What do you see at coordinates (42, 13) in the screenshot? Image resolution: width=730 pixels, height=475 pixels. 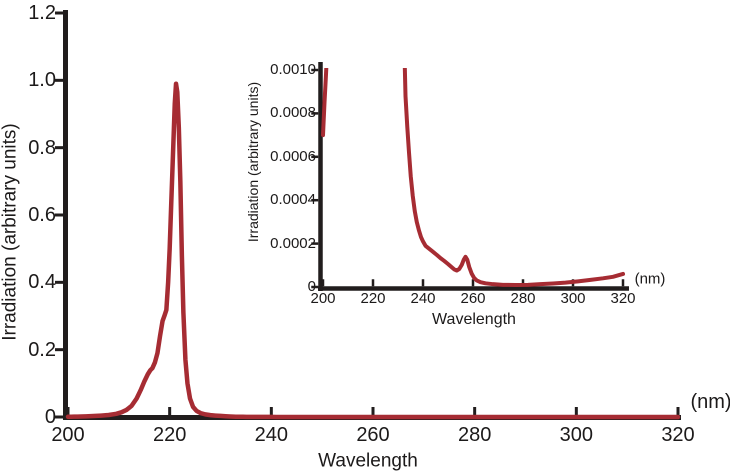 I see `main-y-tick-label: 1.2` at bounding box center [42, 13].